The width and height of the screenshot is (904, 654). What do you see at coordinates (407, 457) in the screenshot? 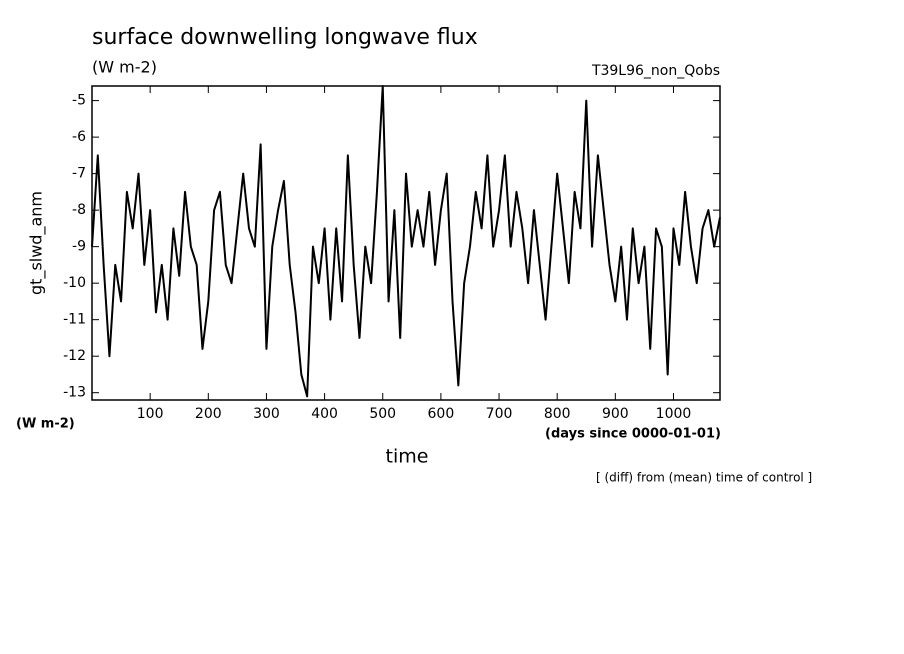
I see `x-axis-label: time` at bounding box center [407, 457].